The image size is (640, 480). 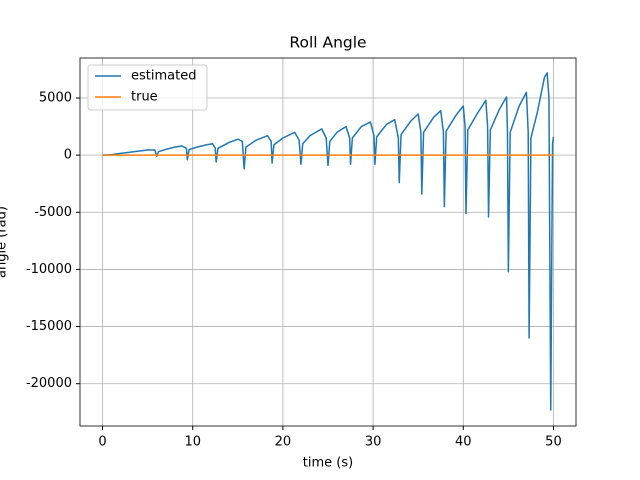 I want to click on x-tick-label: 40, so click(x=463, y=442).